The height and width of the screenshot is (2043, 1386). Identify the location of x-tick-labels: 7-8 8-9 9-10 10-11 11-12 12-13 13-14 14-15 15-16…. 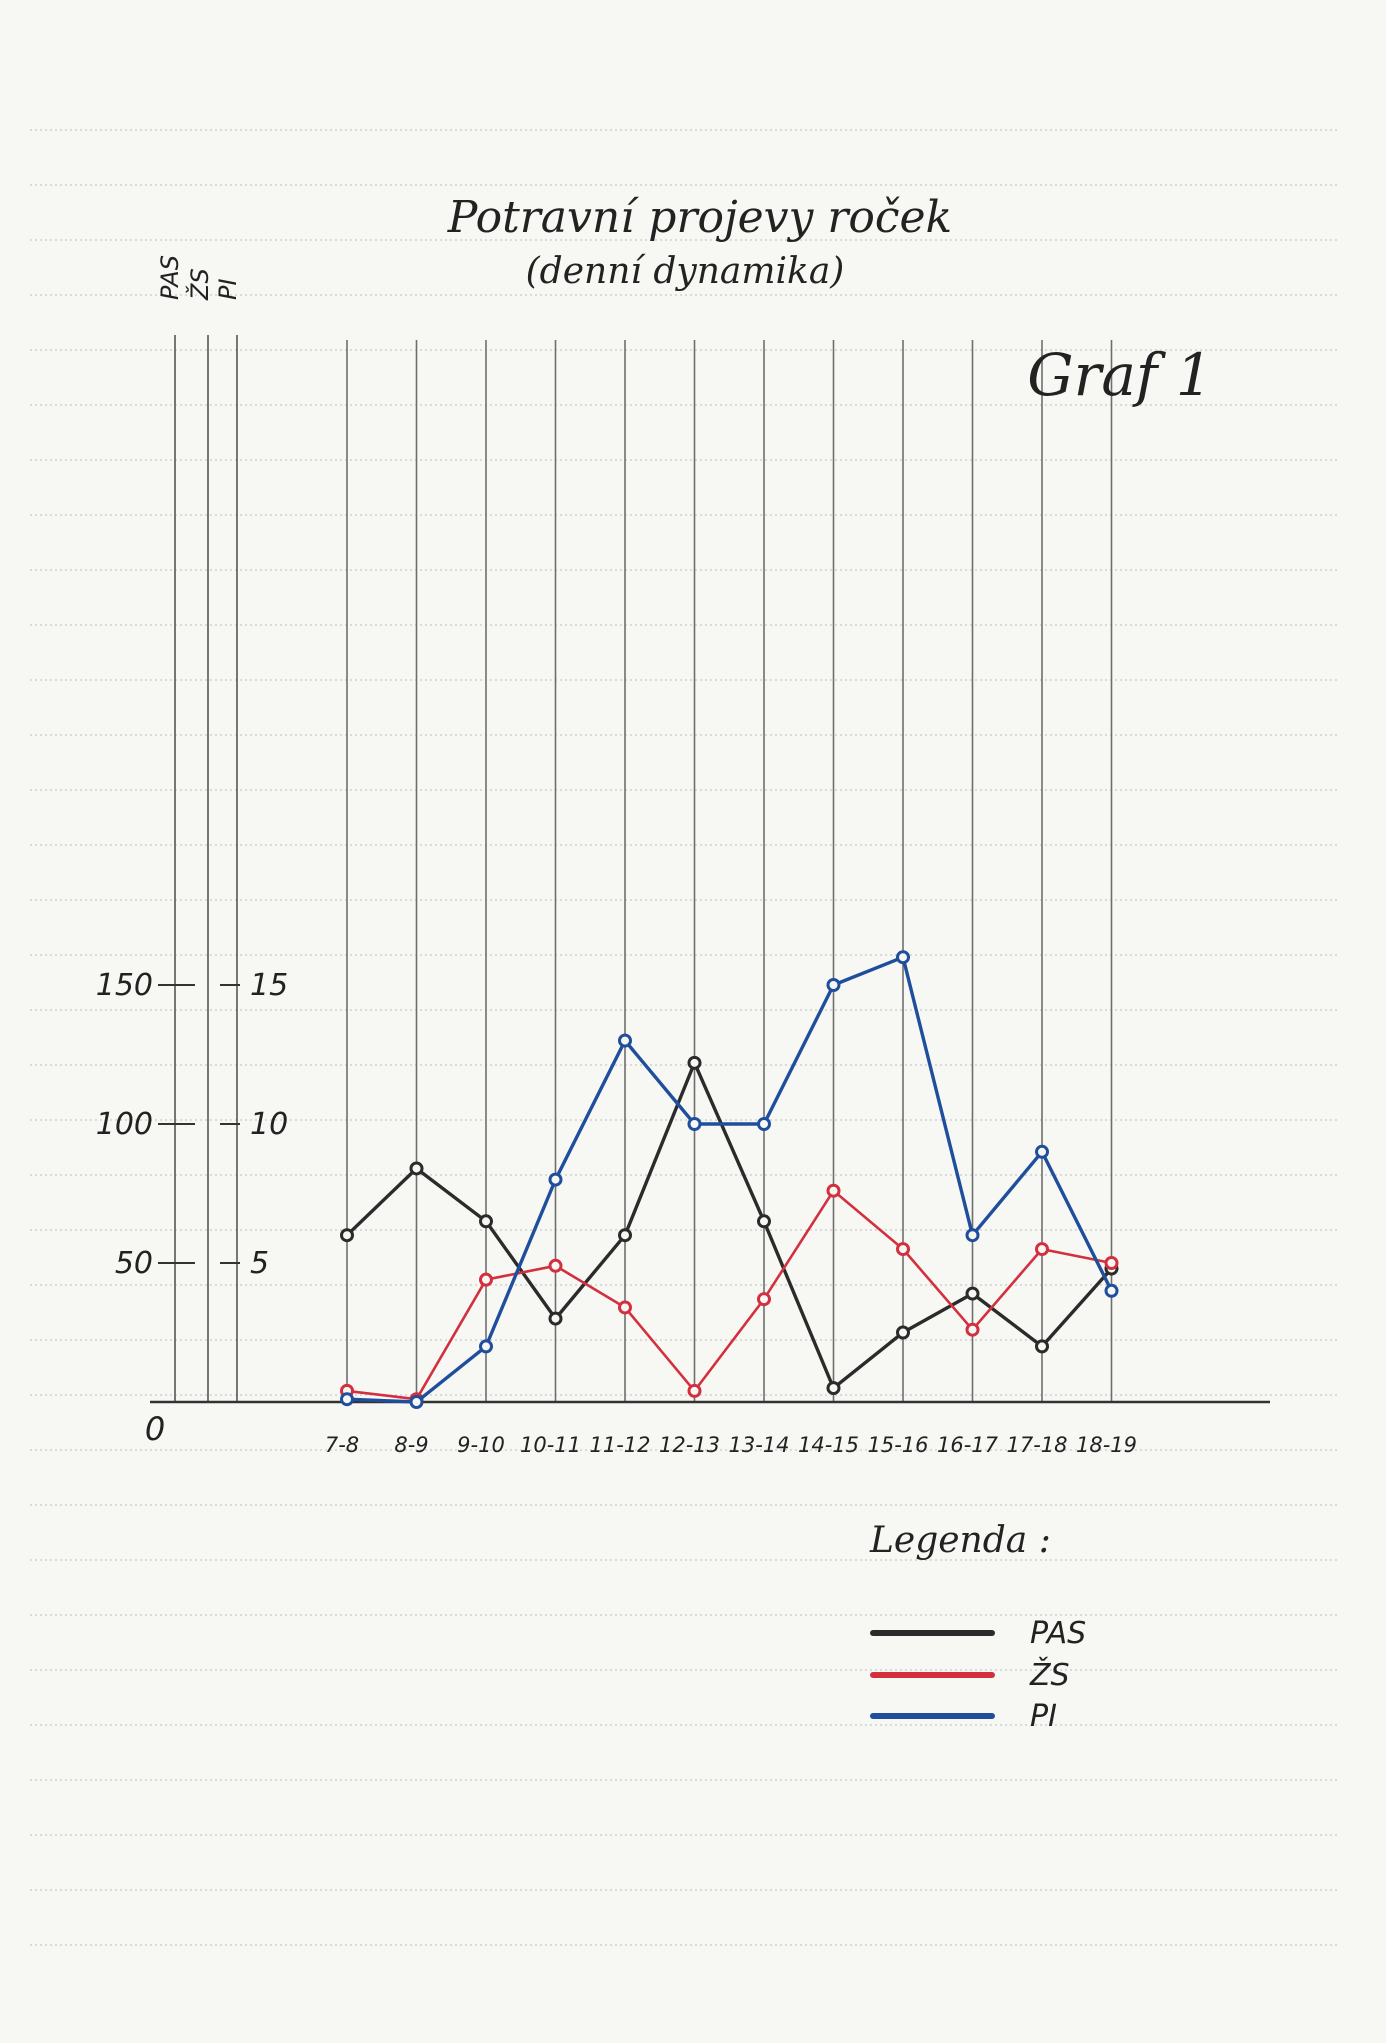
(731, 1445).